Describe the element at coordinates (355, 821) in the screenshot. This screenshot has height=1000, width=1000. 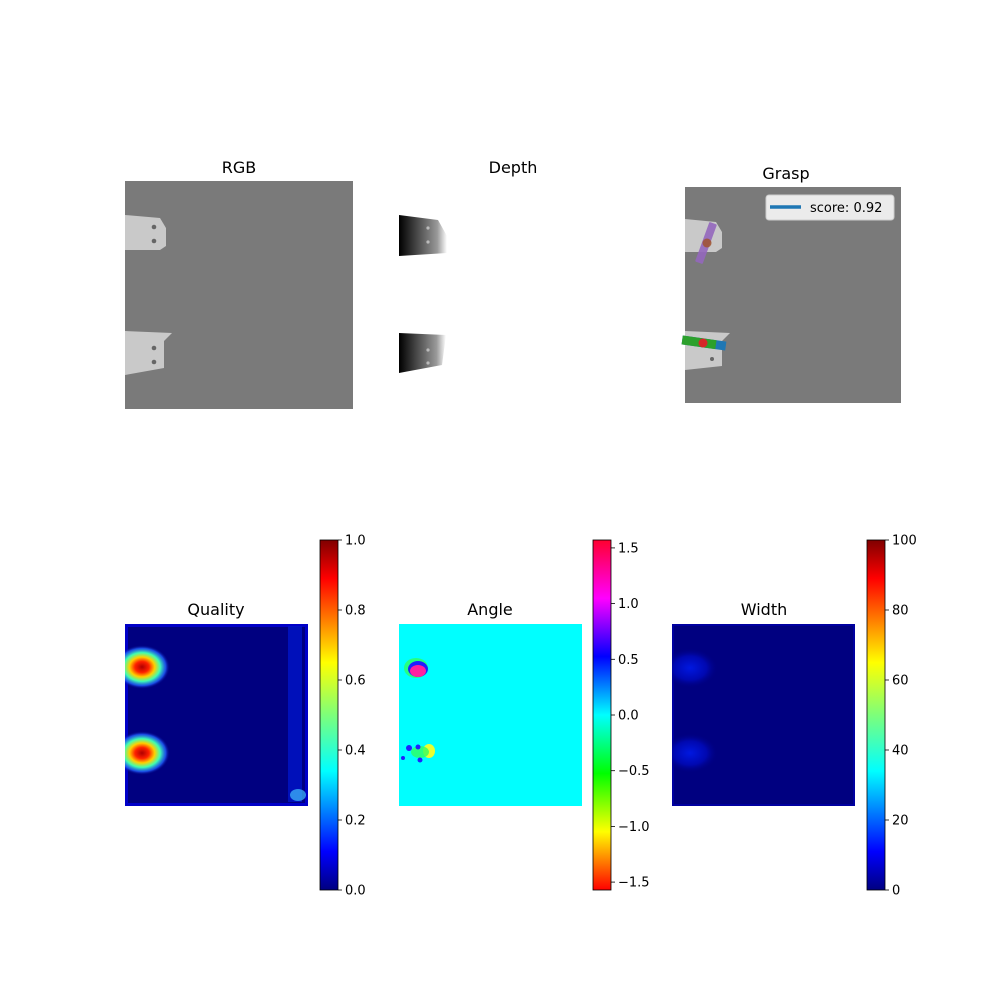
I see `quality-colorbar-tick-label: 0.2` at that location.